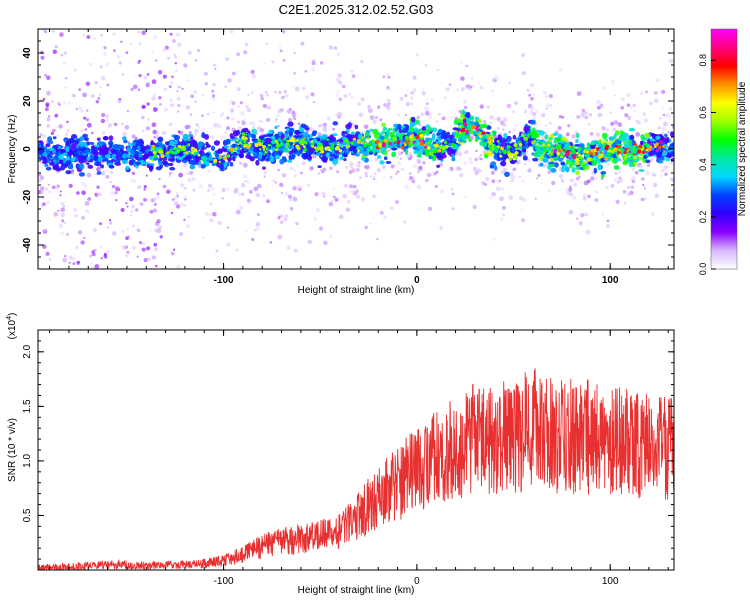 This screenshot has width=750, height=600. Describe the element at coordinates (27, 196) in the screenshot. I see `spectrogram-ytick-label: -20` at that location.